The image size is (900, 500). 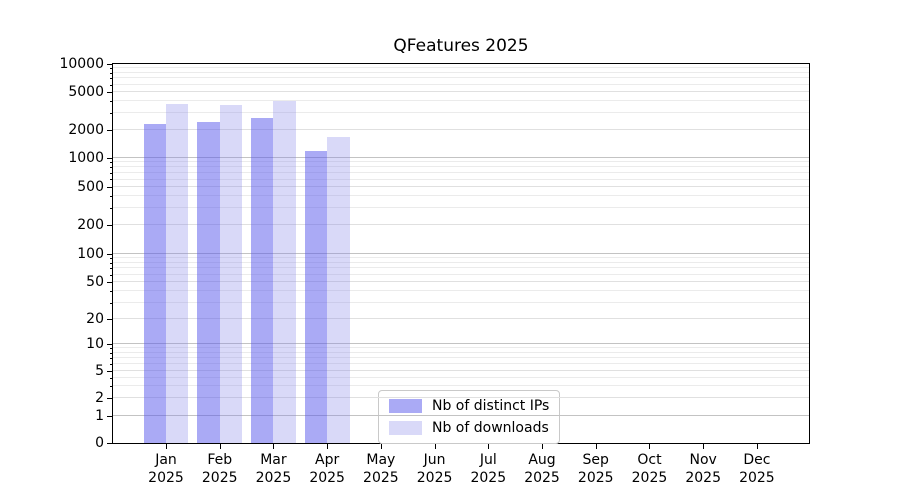 What do you see at coordinates (405, 406) in the screenshot?
I see `legend-swatch-distinct-ips` at bounding box center [405, 406].